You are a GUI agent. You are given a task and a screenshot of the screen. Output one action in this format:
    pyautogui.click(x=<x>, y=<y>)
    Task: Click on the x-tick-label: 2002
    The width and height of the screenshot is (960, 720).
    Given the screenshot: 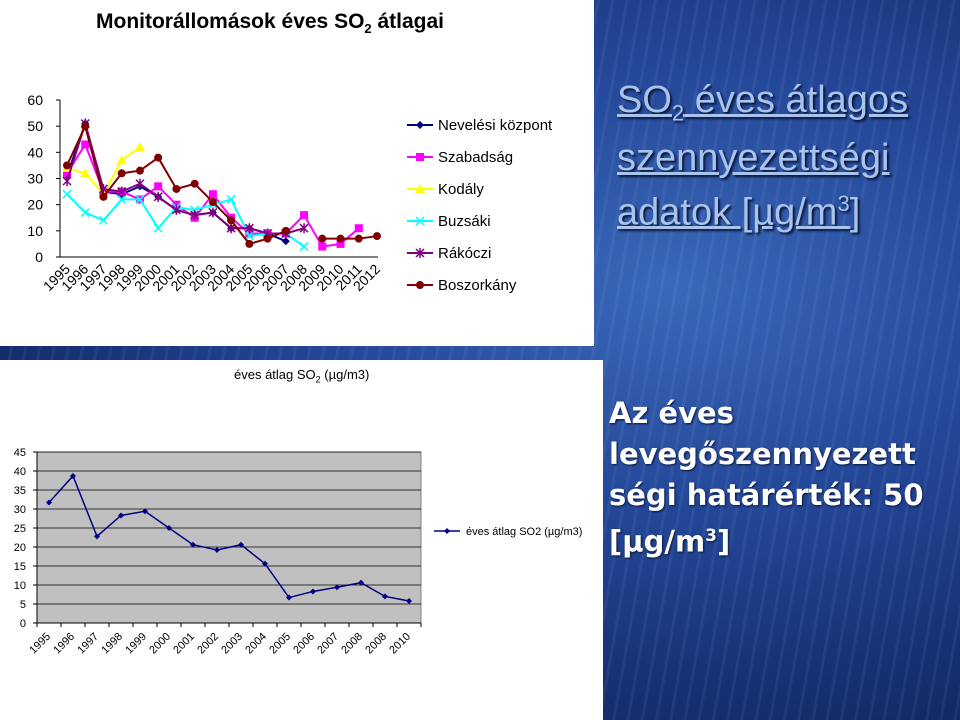 What is the action you would take?
    pyautogui.click(x=208, y=644)
    